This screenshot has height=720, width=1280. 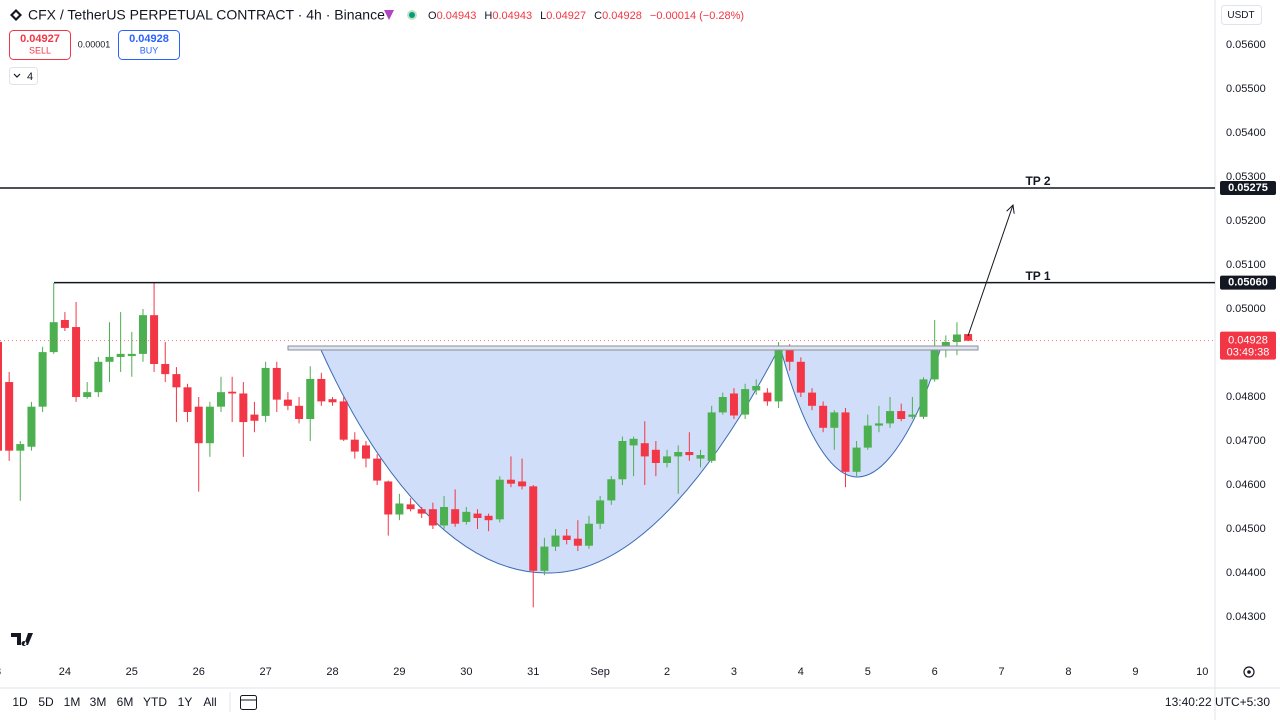 I want to click on y-tick-label: 0.04300, so click(x=1246, y=617).